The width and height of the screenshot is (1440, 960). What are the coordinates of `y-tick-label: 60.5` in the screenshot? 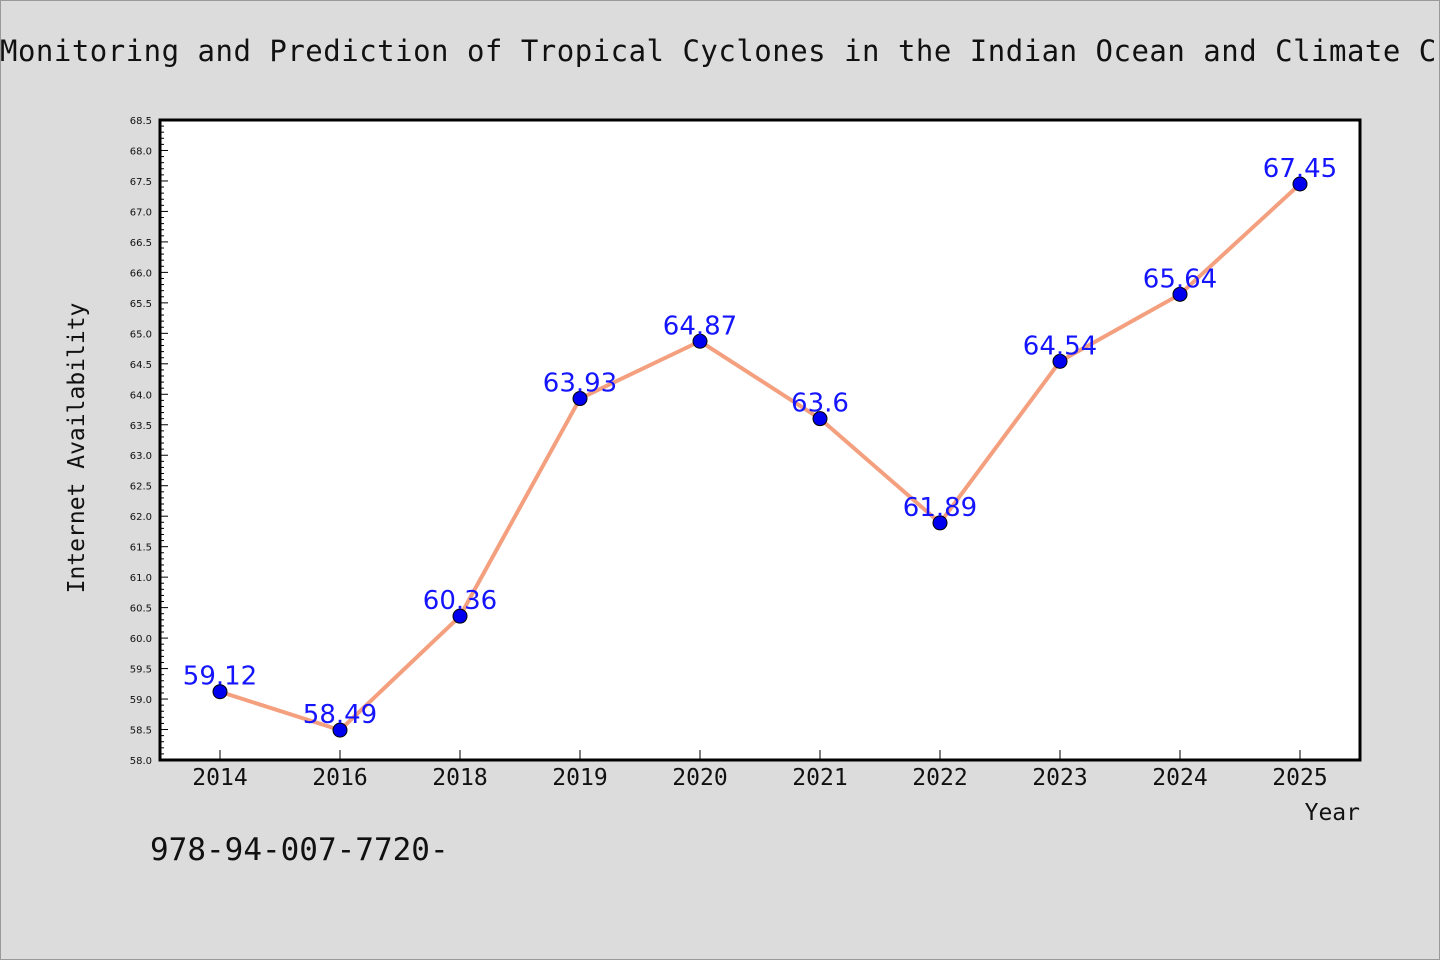 It's located at (141, 609).